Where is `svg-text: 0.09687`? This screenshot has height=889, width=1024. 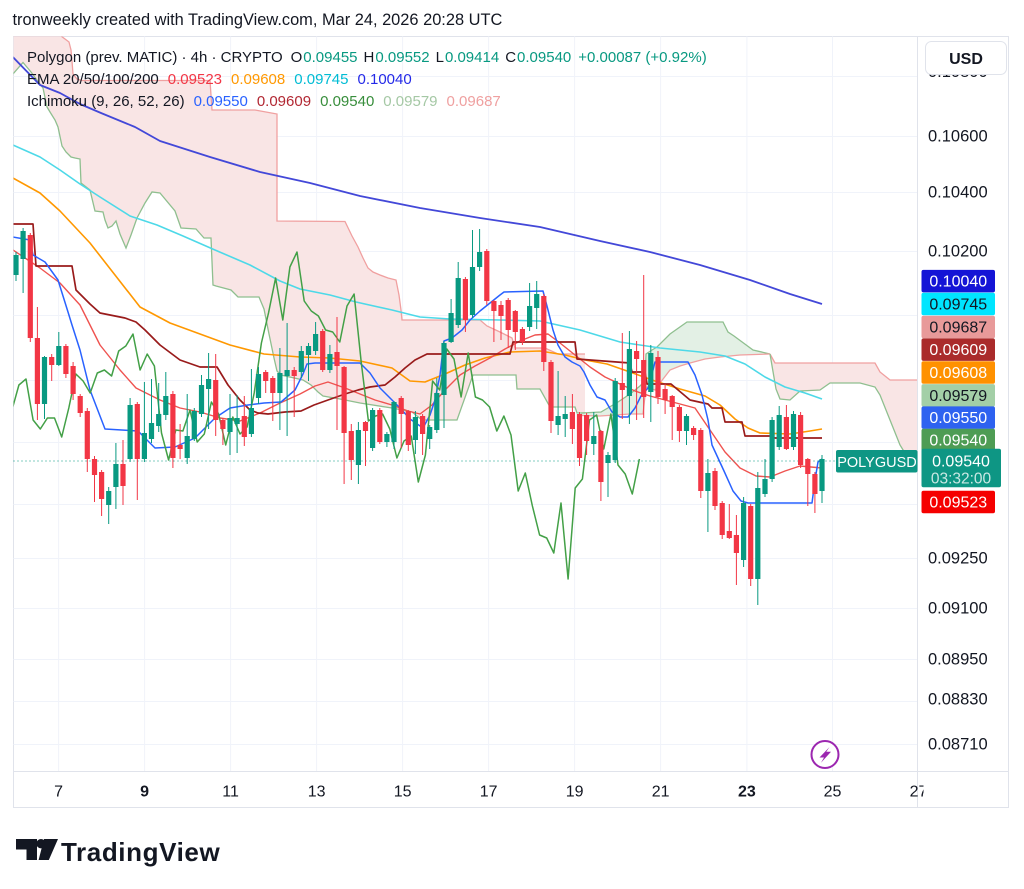 svg-text: 0.09687 is located at coordinates (958, 328).